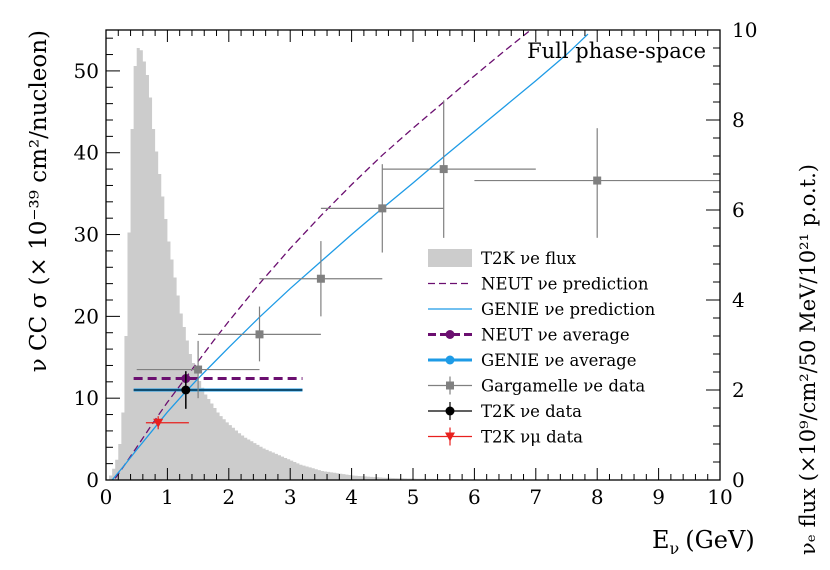 The width and height of the screenshot is (830, 570). What do you see at coordinates (719, 497) in the screenshot?
I see `x-tick-label-10: 10` at bounding box center [719, 497].